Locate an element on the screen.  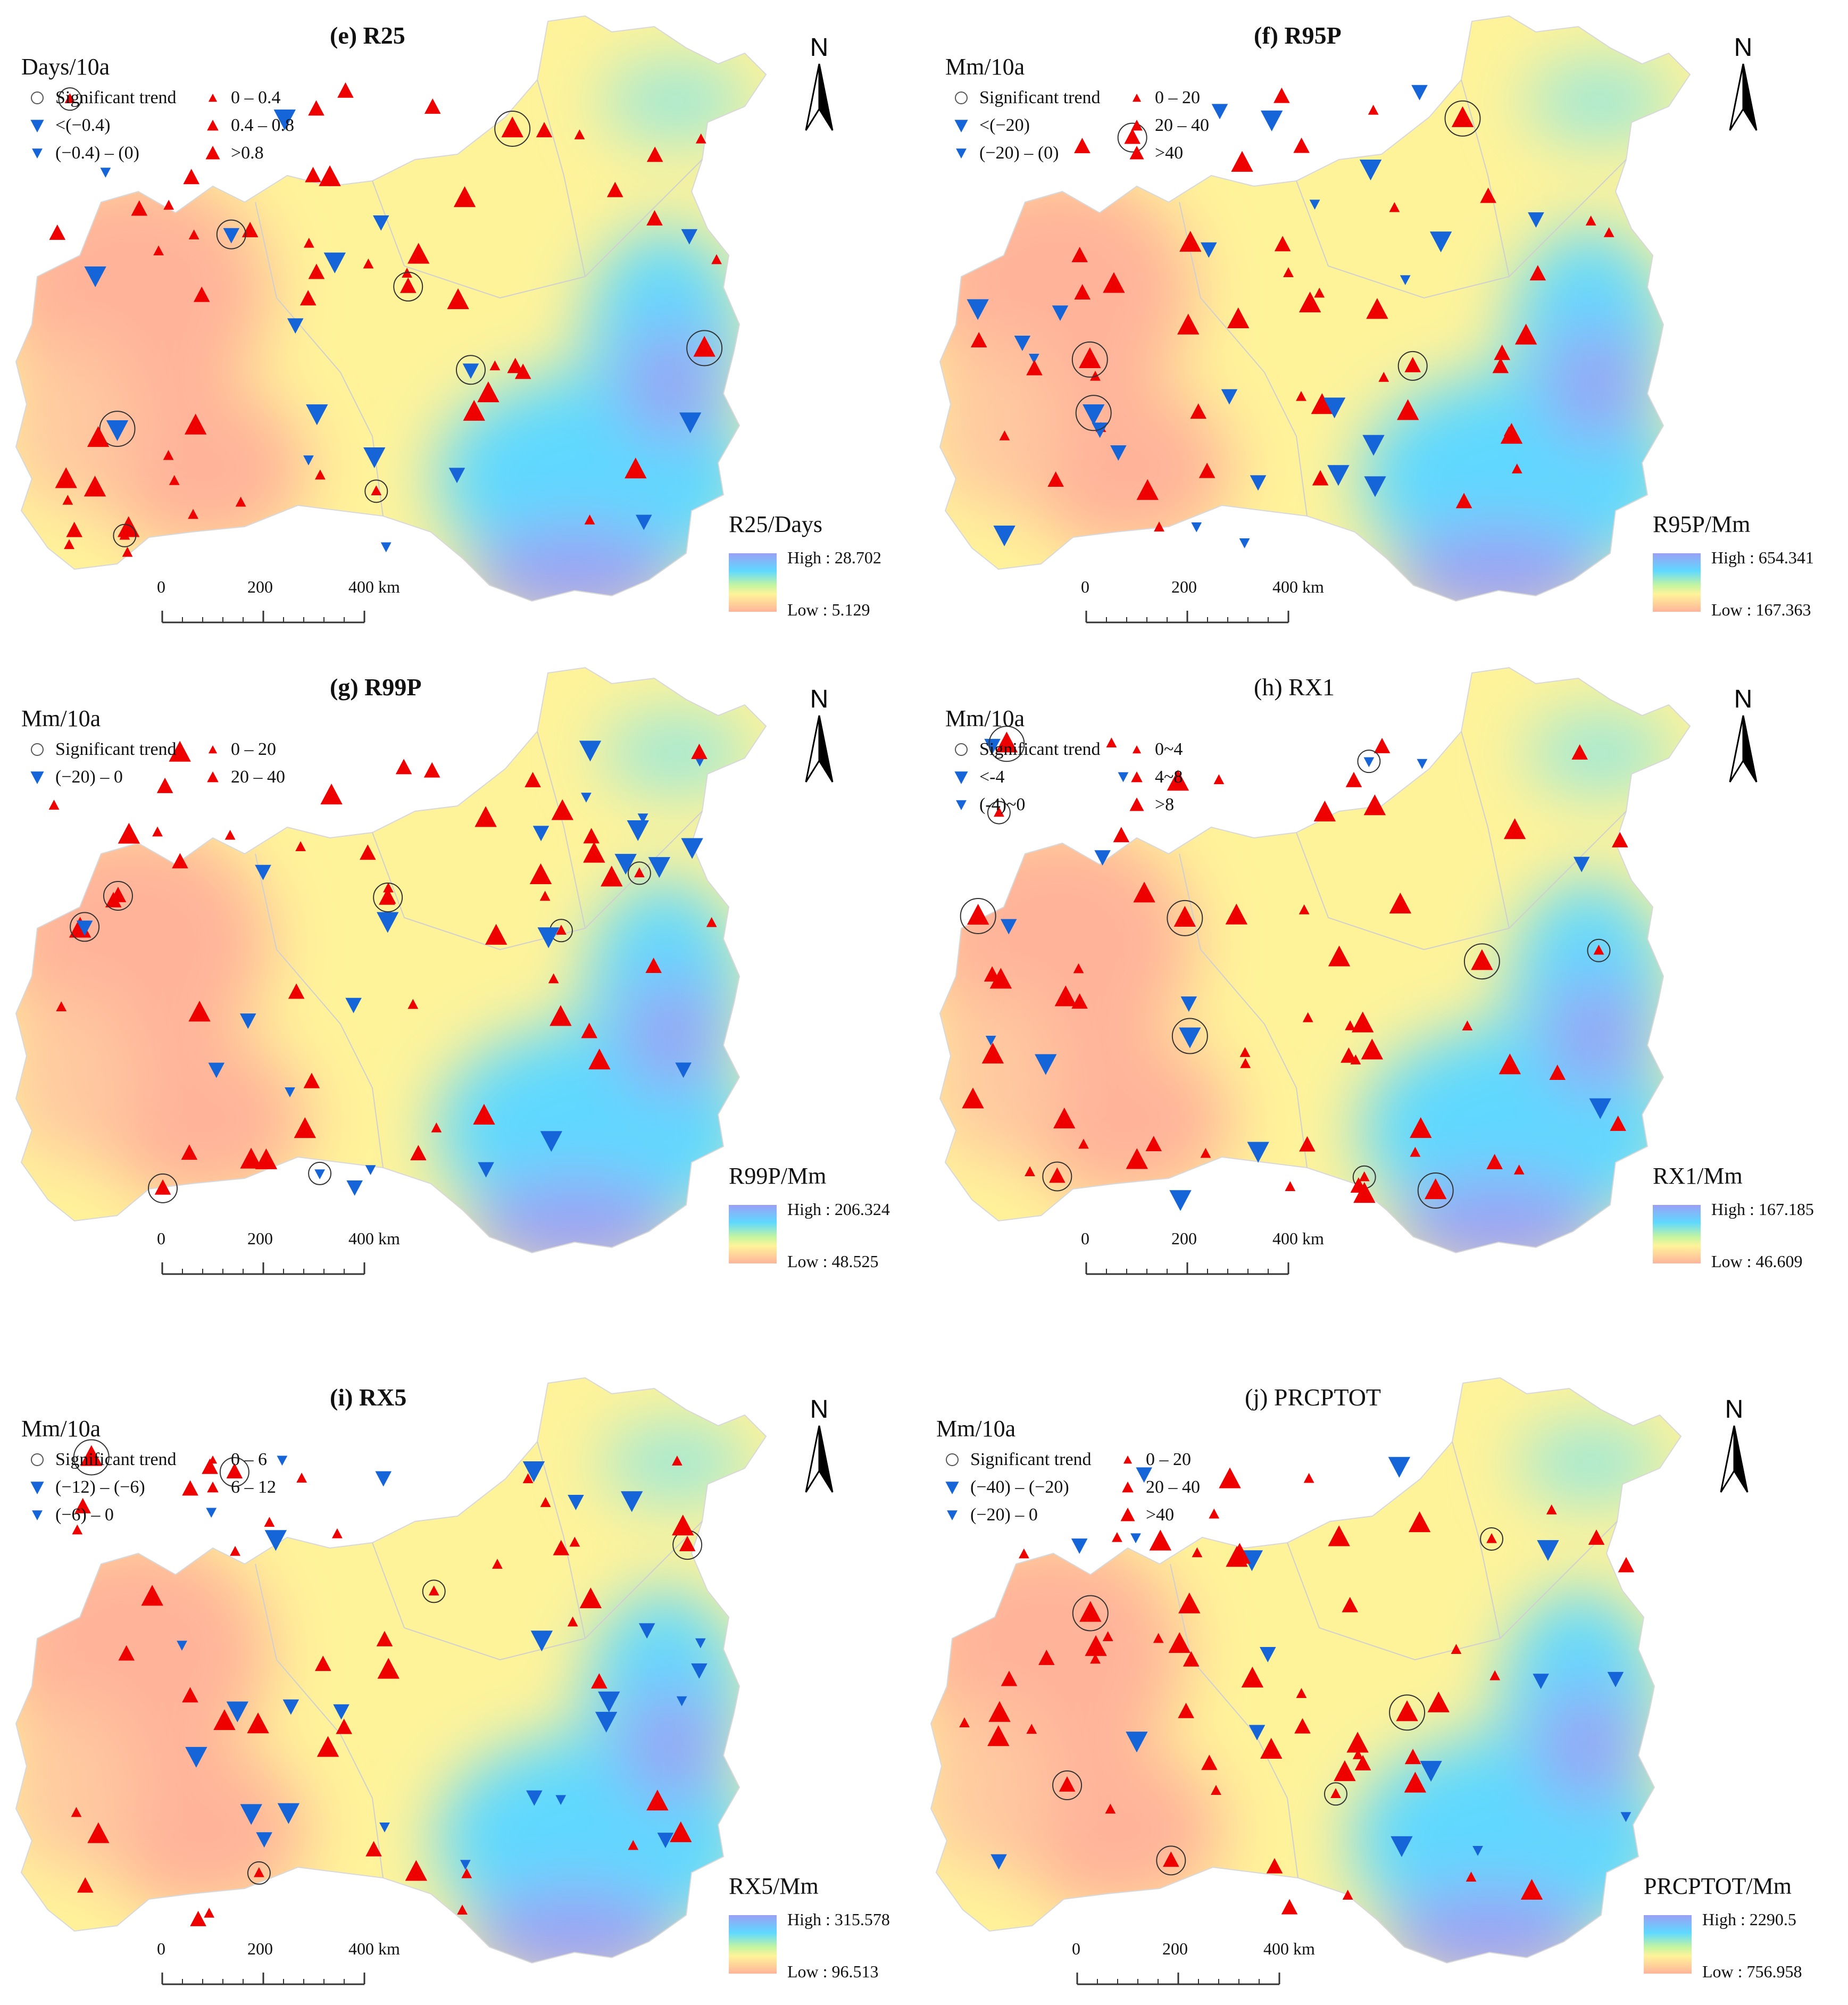
legend-item: (−20) – (0) is located at coordinates (1005, 153).